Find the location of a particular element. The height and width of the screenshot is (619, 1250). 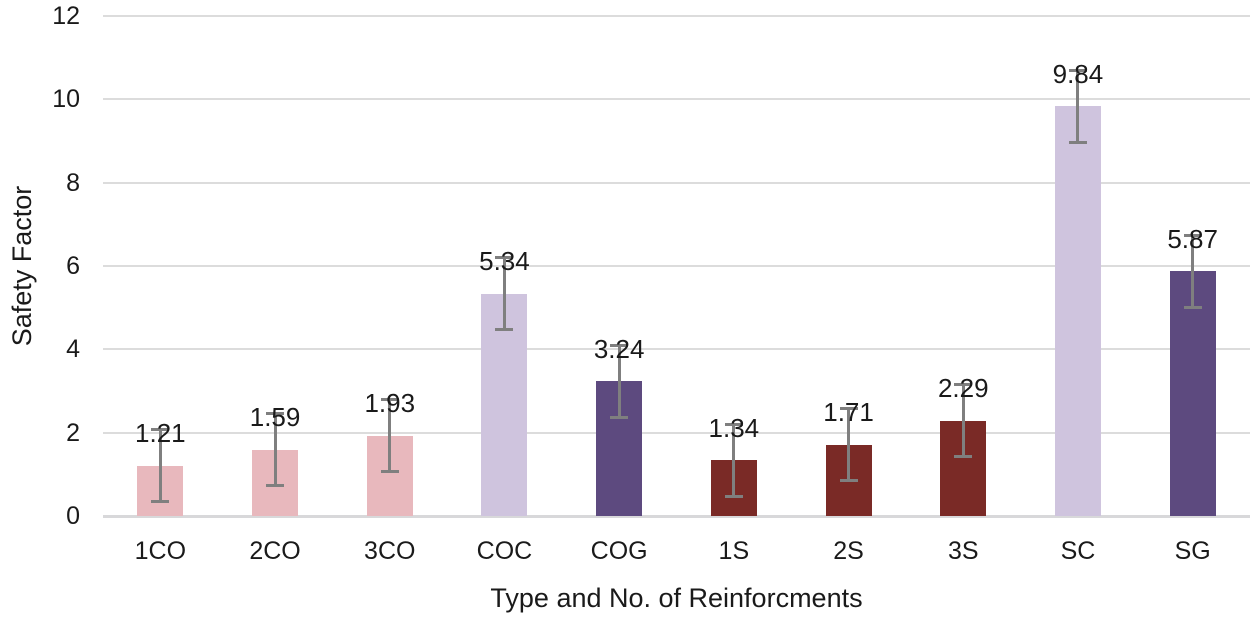

value-label: 5.34 is located at coordinates (504, 261).